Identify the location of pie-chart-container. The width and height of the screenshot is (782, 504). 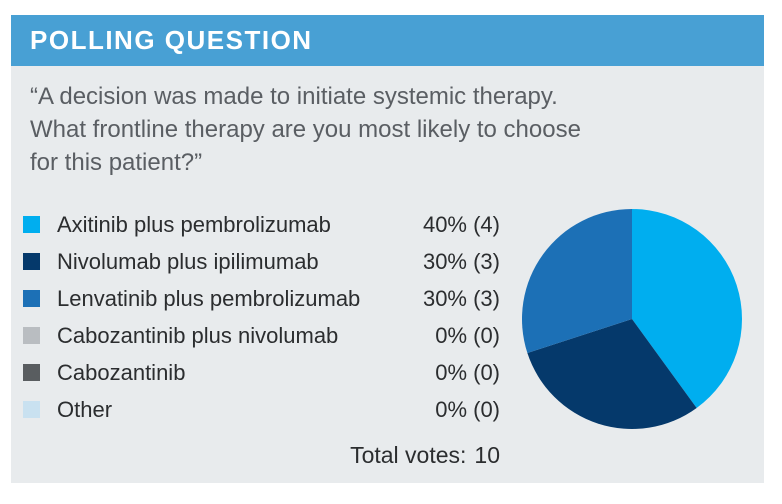
(632, 319).